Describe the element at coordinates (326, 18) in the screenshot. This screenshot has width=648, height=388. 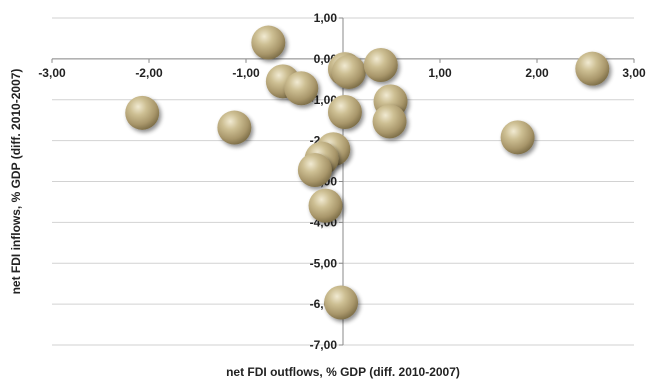
I see `y-tick-label: 1,00` at that location.